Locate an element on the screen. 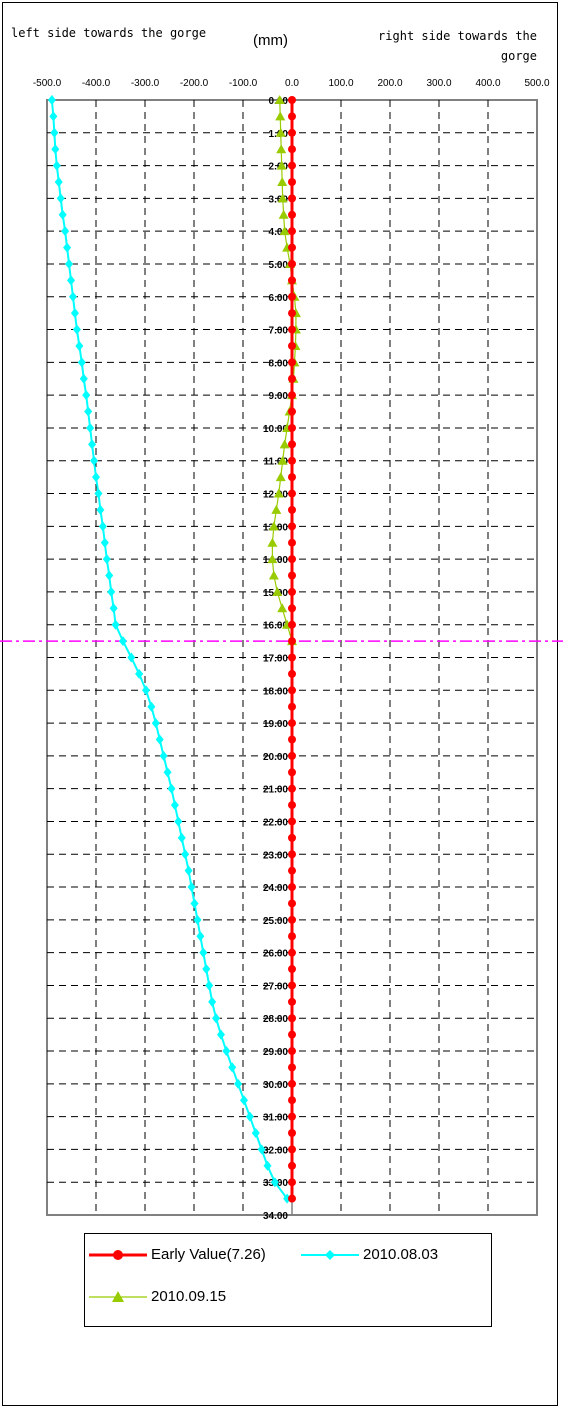 This screenshot has width=563, height=1411. y-tick-label: 27.00 is located at coordinates (275, 986).